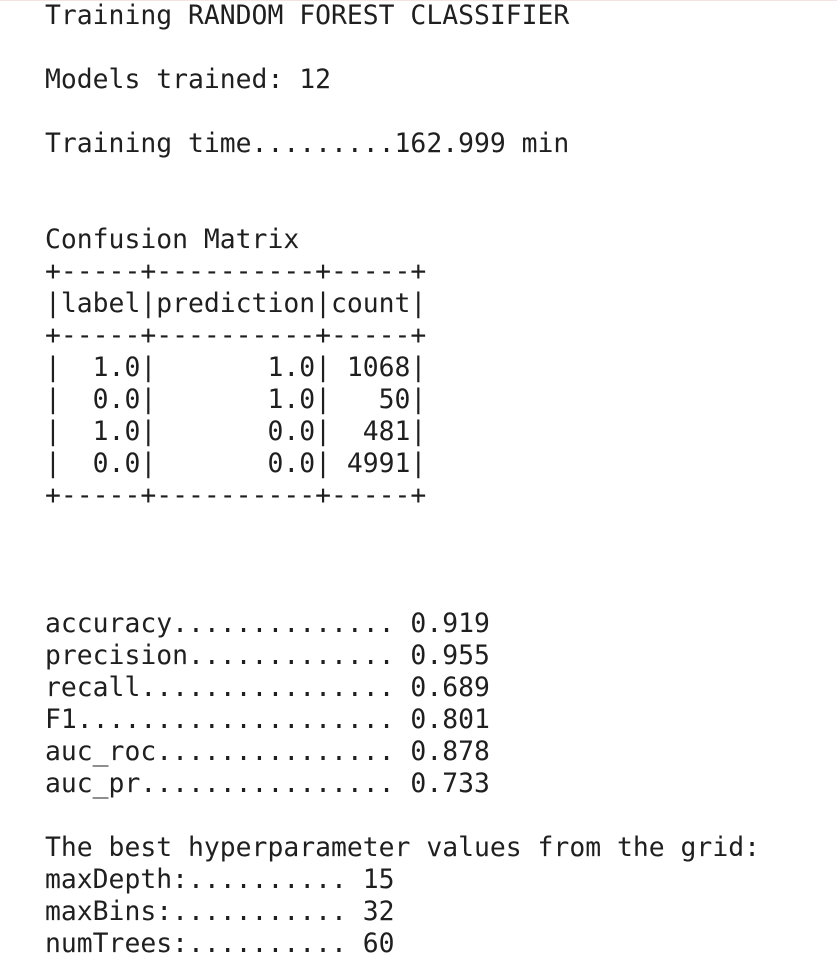  What do you see at coordinates (307, 143) in the screenshot?
I see `training-time: Training time.........162.999 min` at bounding box center [307, 143].